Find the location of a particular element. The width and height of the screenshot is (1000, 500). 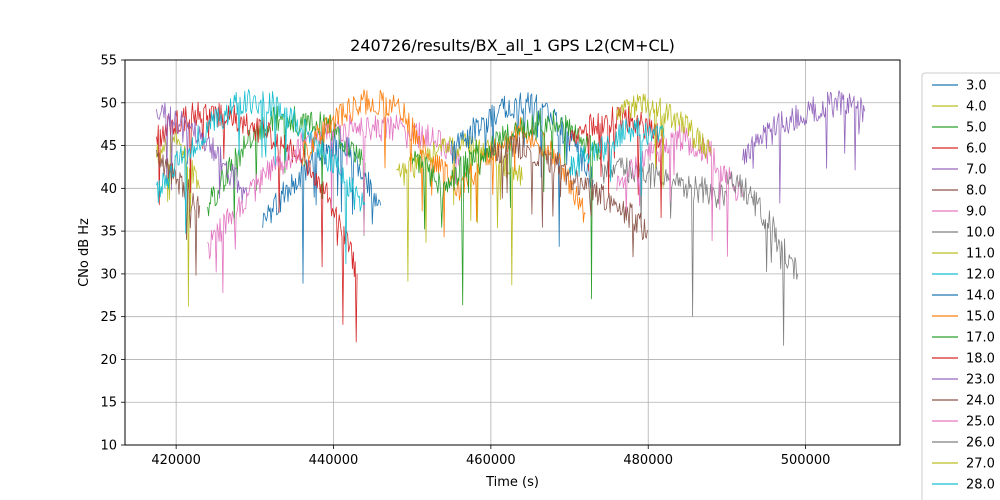

legend-label: 12.0 is located at coordinates (980, 275).